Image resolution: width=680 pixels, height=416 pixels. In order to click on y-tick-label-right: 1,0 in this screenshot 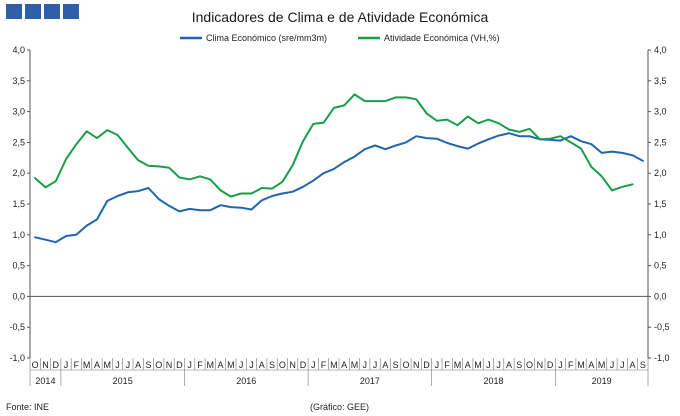, I will do `click(660, 235)`.